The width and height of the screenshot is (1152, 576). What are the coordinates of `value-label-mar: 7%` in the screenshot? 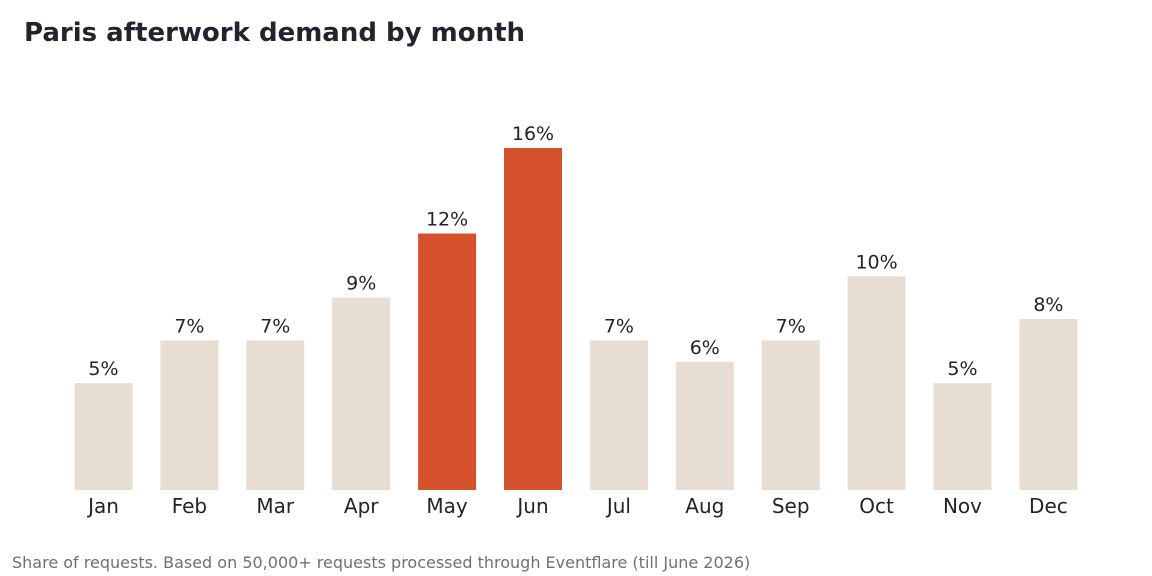 It's located at (275, 326).